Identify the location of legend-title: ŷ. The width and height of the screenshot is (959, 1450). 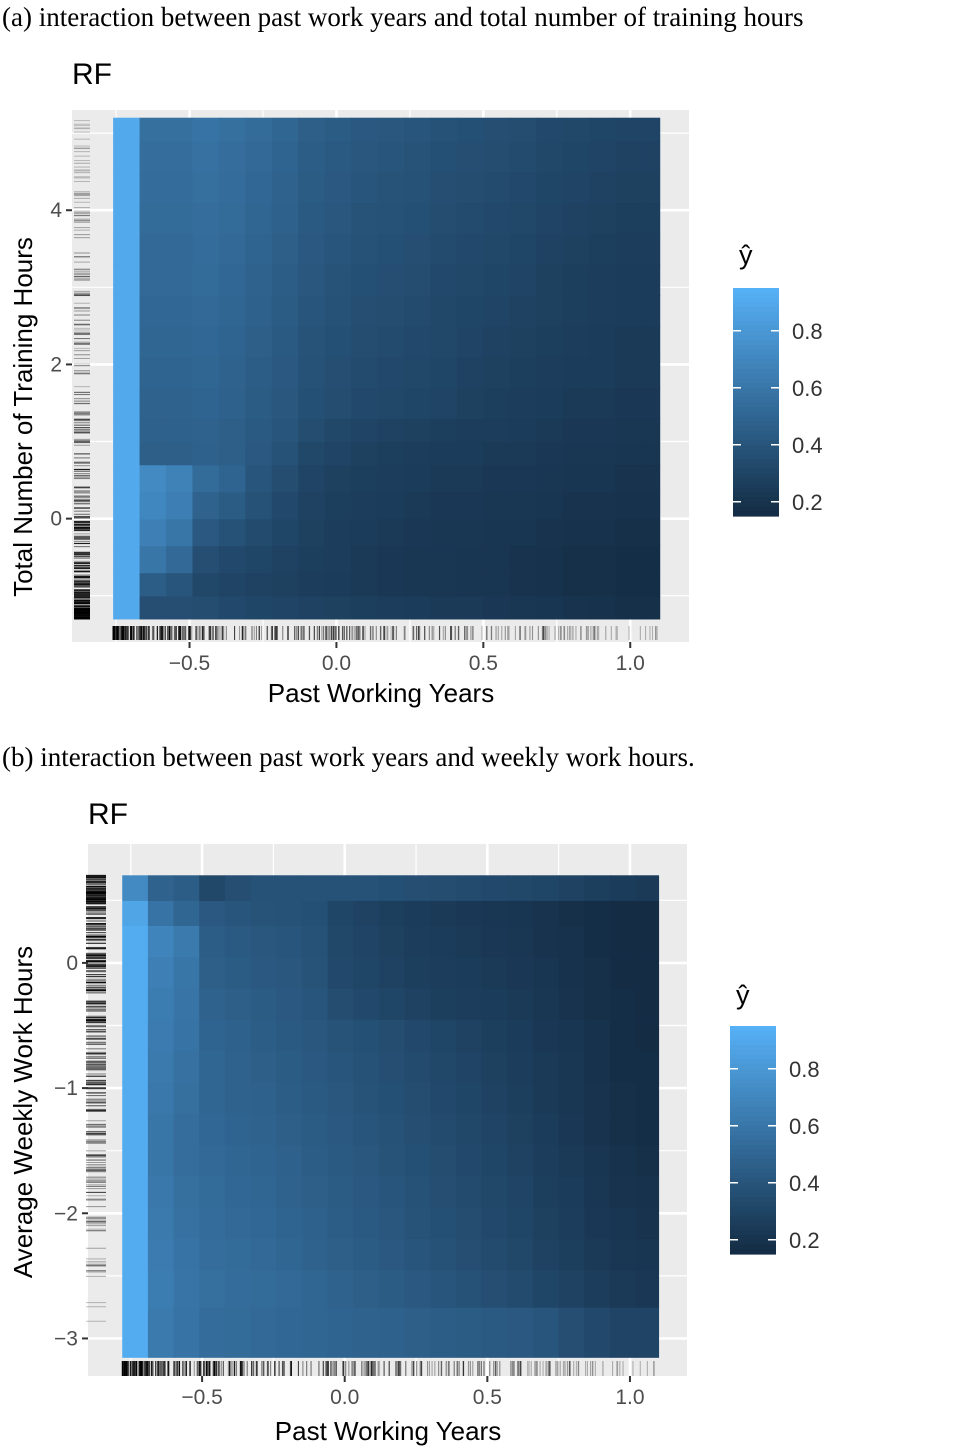
(743, 995).